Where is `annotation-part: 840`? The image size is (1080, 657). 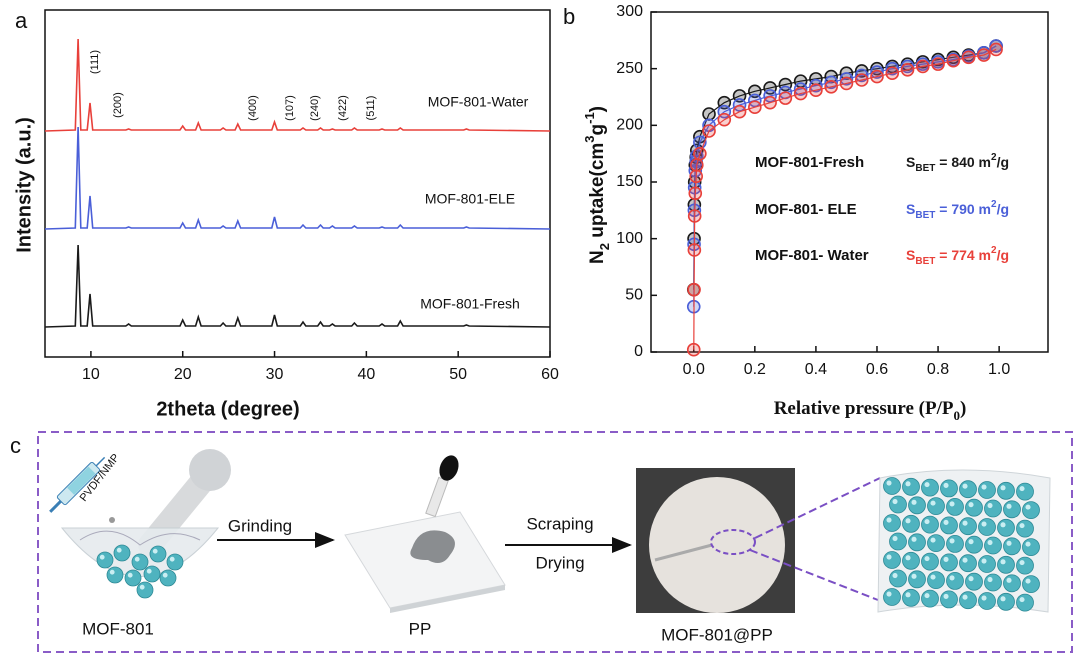 annotation-part: 840 is located at coordinates (963, 162).